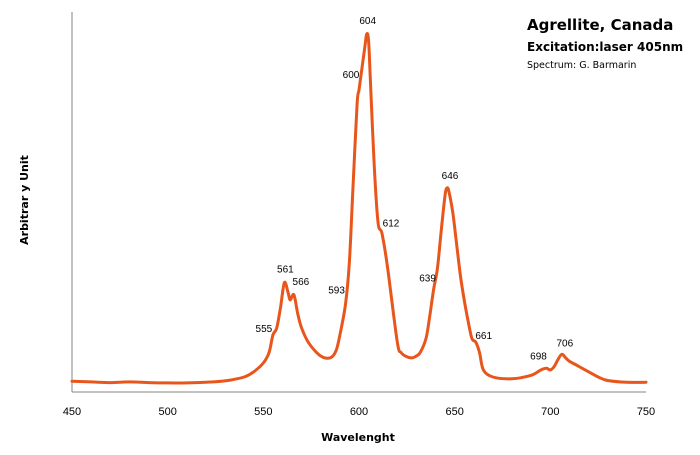 The height and width of the screenshot is (455, 700). What do you see at coordinates (263, 412) in the screenshot?
I see `x-tick-label: 550` at bounding box center [263, 412].